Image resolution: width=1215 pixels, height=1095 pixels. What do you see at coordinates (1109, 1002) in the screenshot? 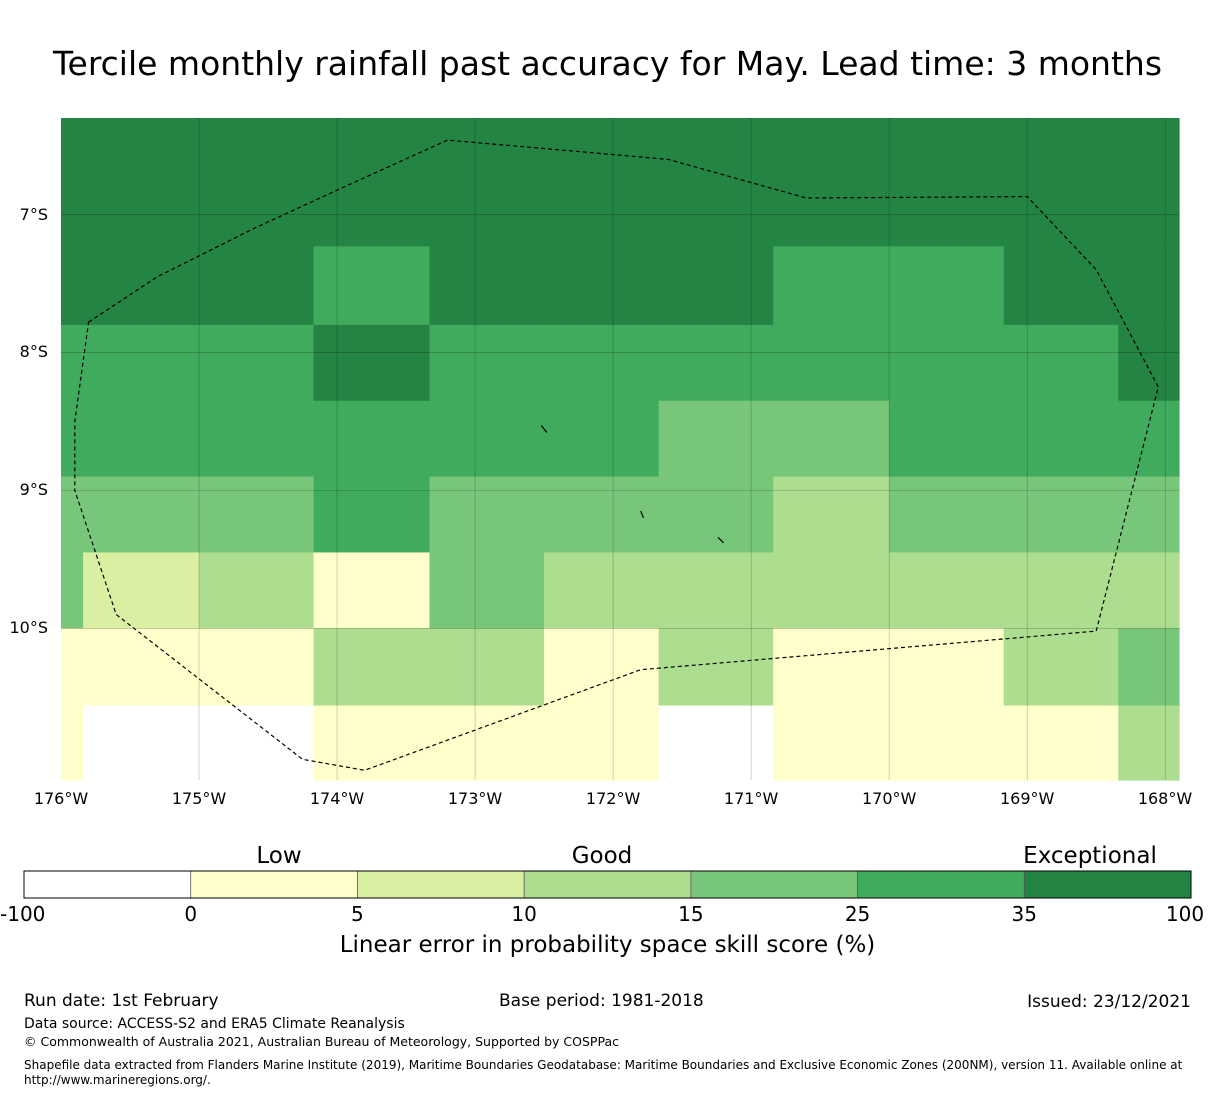
I see `issued-date: Issued: 23/12/2021` at bounding box center [1109, 1002].